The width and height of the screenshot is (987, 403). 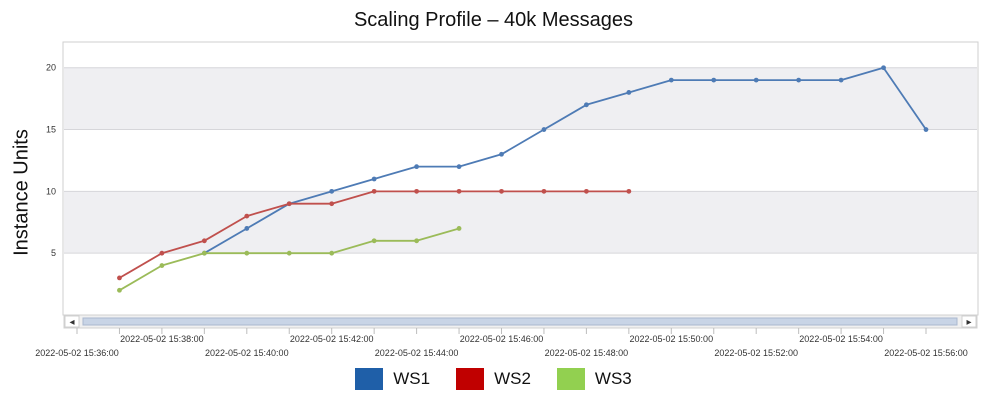 I want to click on y-tick-label: 5, so click(x=53, y=253).